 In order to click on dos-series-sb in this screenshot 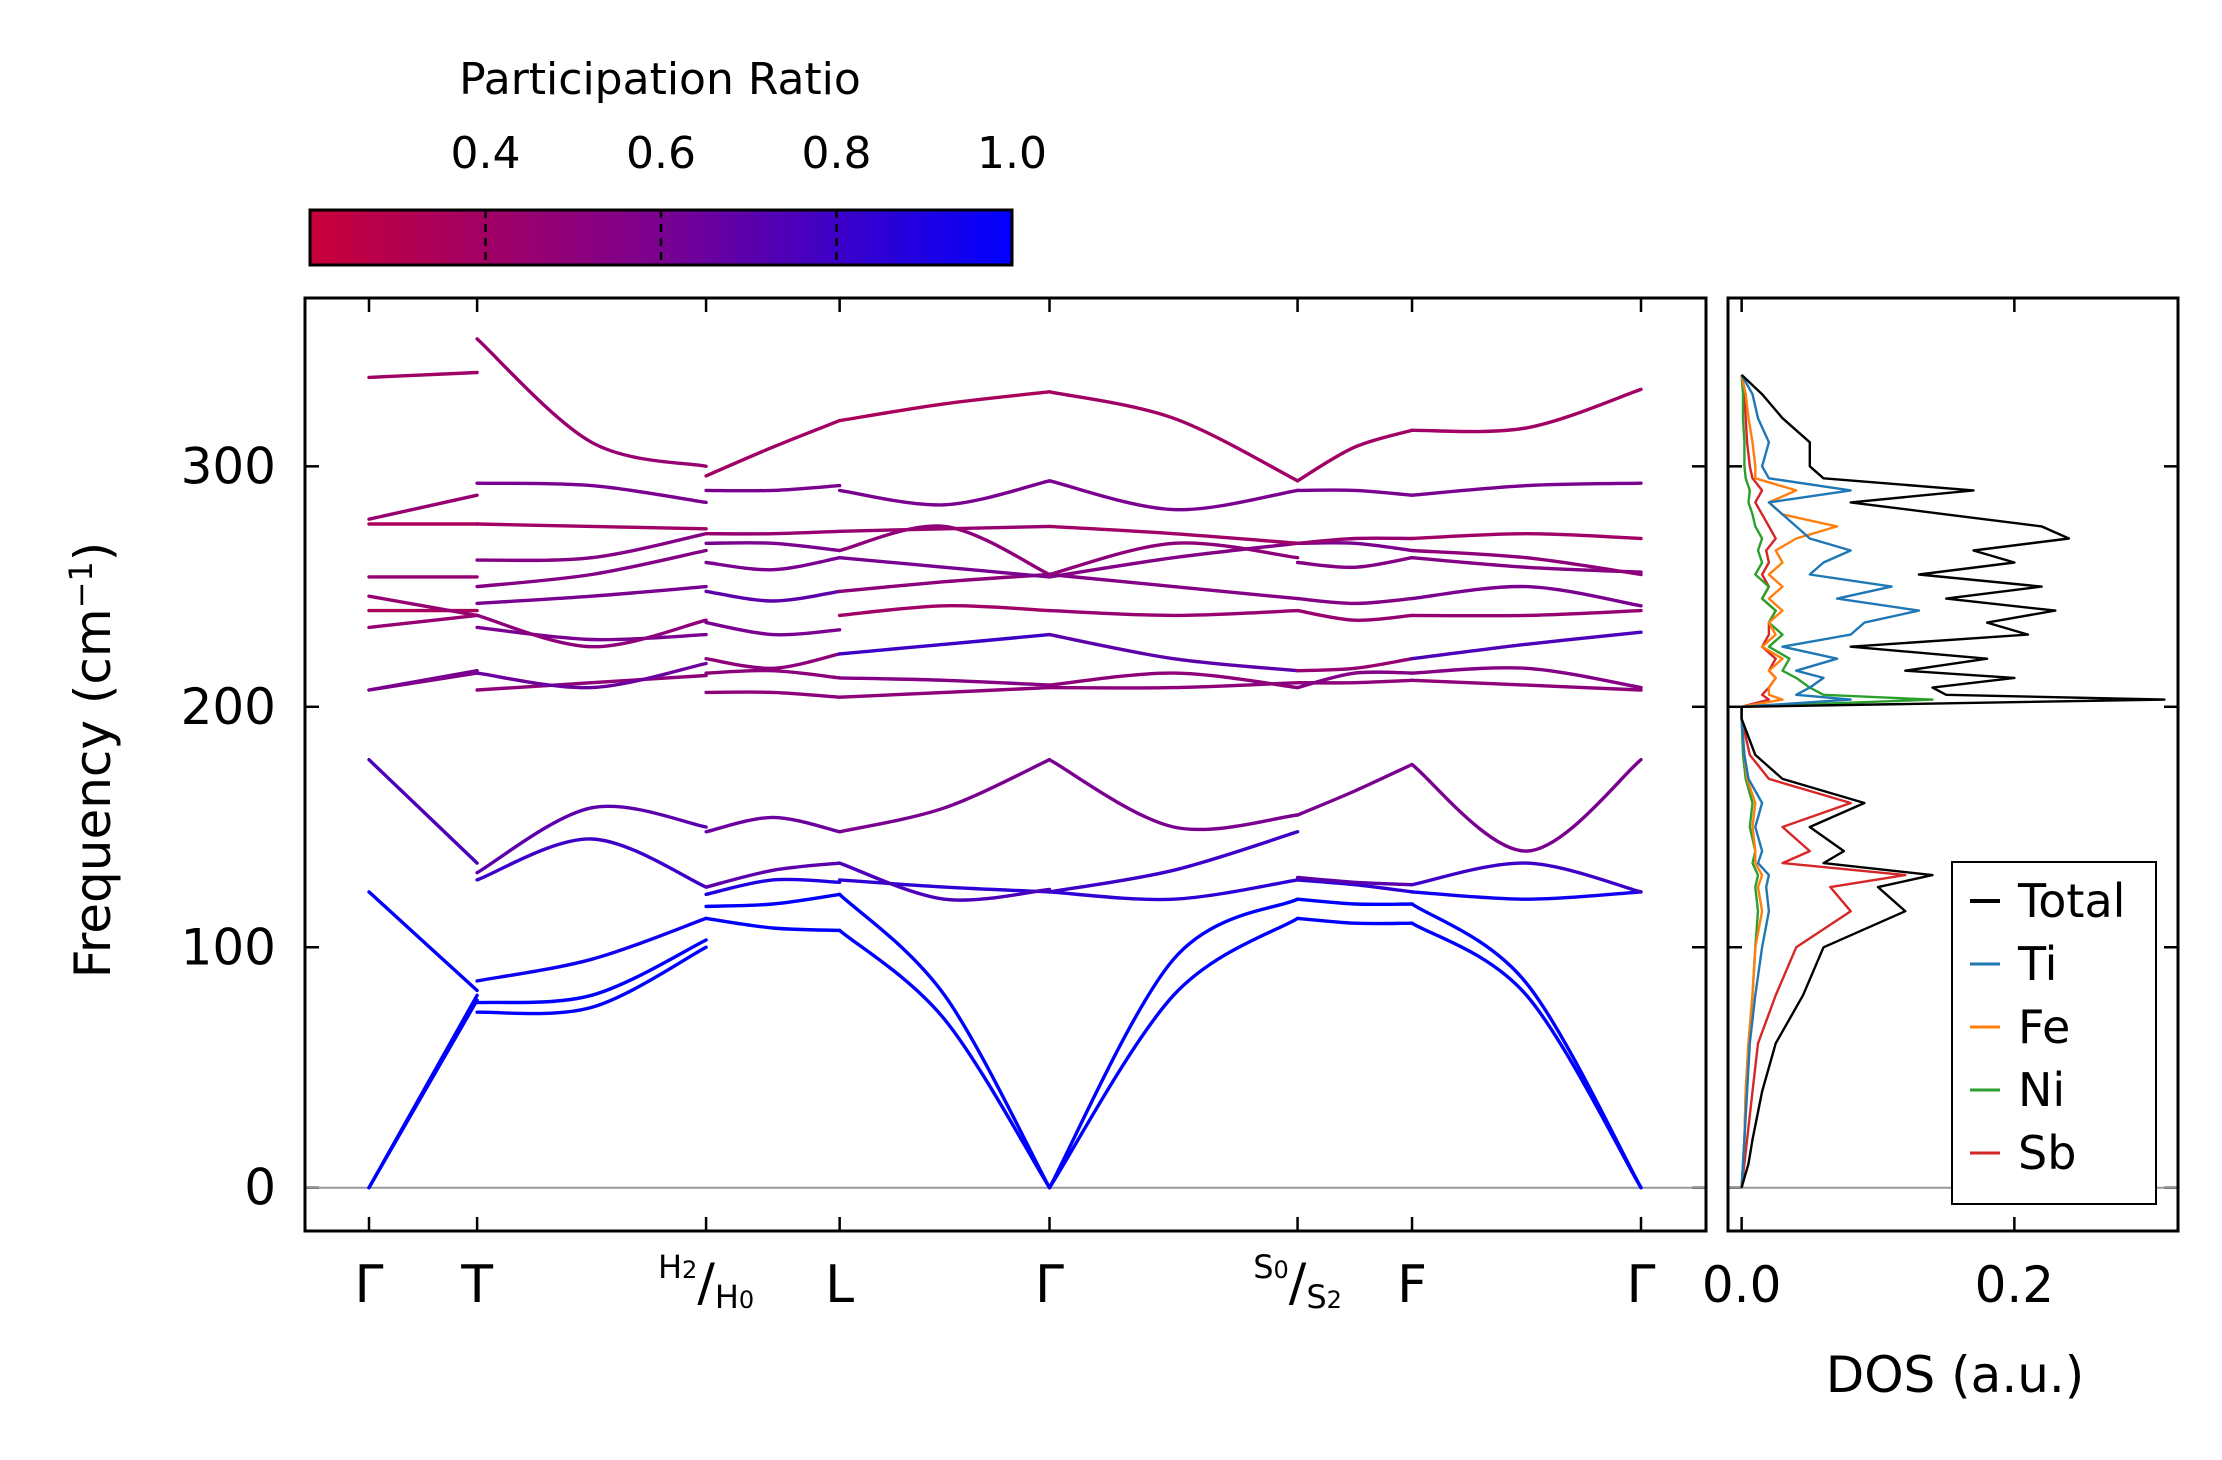, I will do `click(1823, 781)`.